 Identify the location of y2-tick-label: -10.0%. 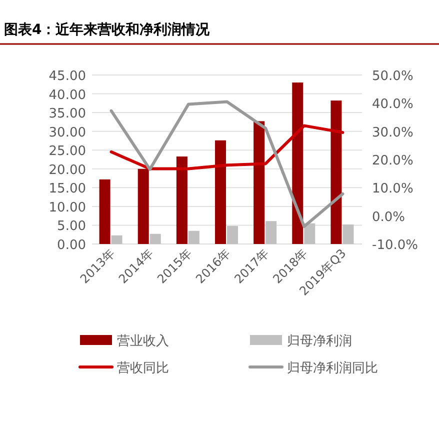
(395, 245).